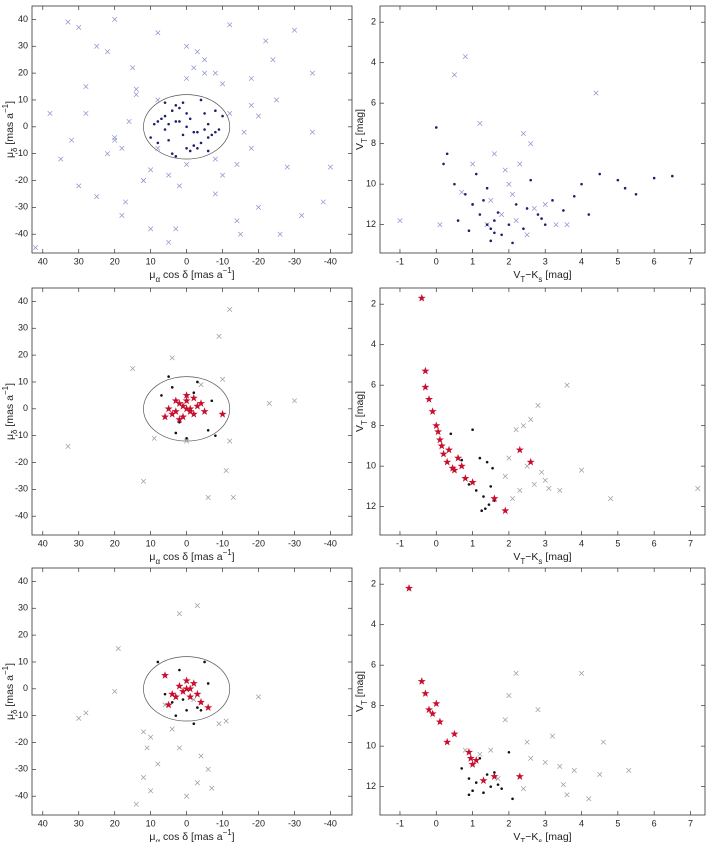 This screenshot has height=842, width=709. Describe the element at coordinates (23, 581) in the screenshot. I see `y-tick-label: 40` at that location.